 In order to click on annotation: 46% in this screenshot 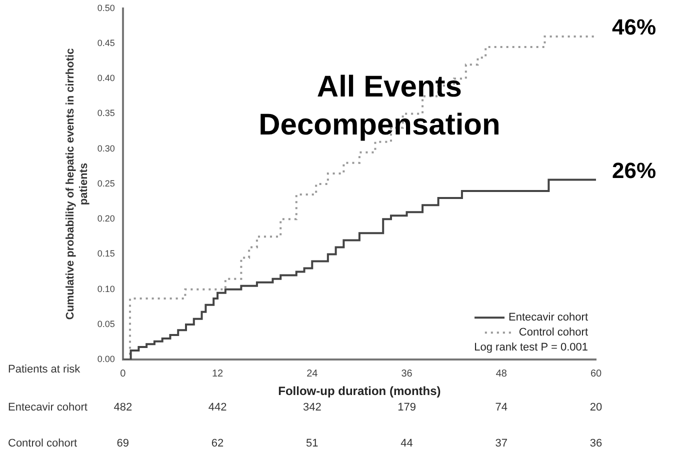, I will do `click(634, 27)`.